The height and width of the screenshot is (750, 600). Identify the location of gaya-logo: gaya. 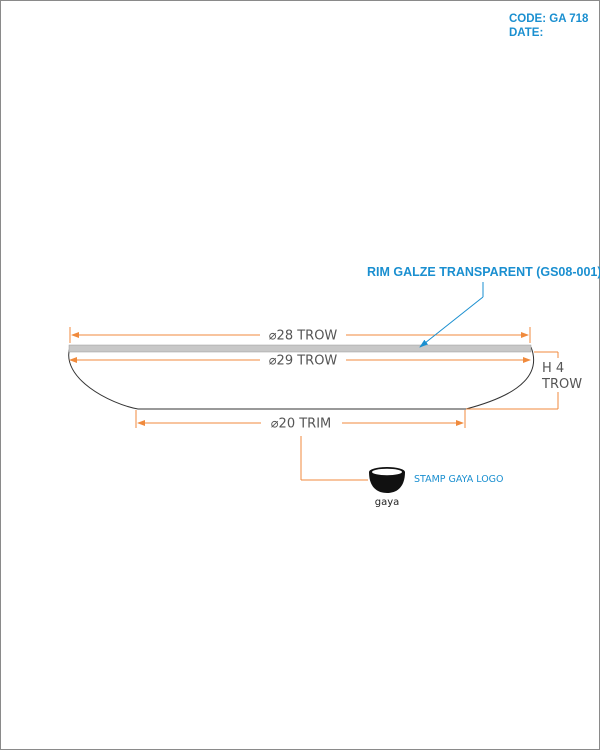
(387, 487).